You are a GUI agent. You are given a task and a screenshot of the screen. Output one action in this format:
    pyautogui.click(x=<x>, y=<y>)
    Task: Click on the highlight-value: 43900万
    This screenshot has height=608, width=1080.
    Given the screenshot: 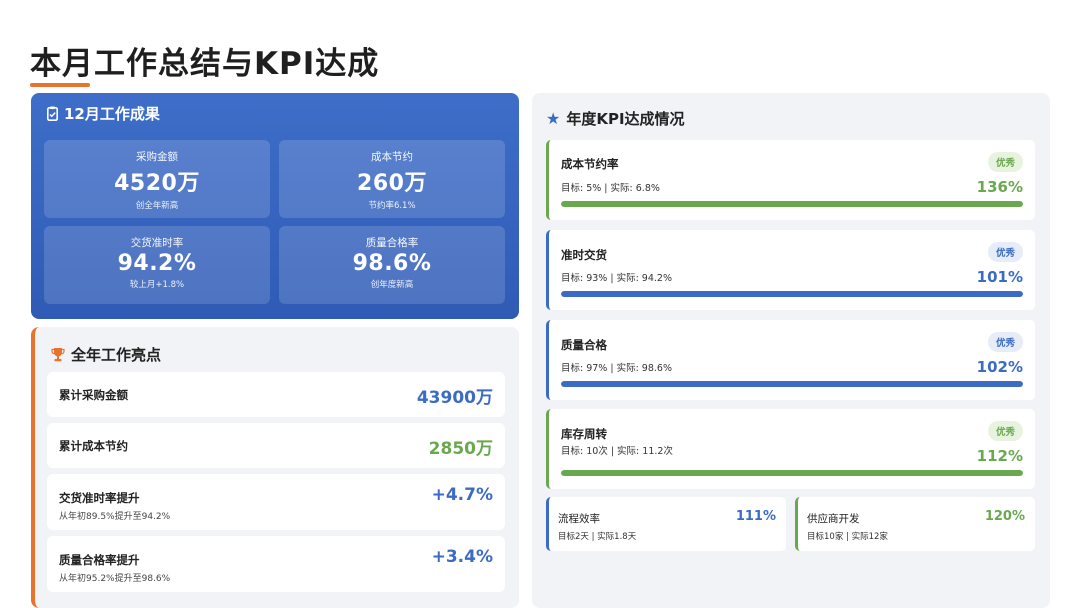 What is the action you would take?
    pyautogui.click(x=454, y=398)
    